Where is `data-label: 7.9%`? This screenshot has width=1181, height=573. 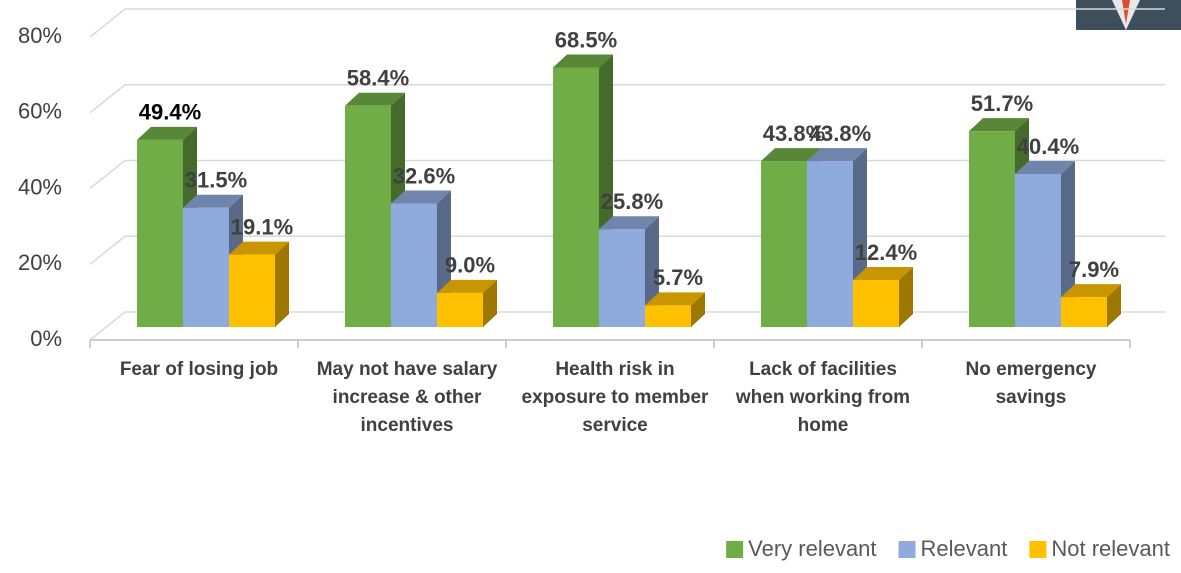
data-label: 7.9% is located at coordinates (1094, 269).